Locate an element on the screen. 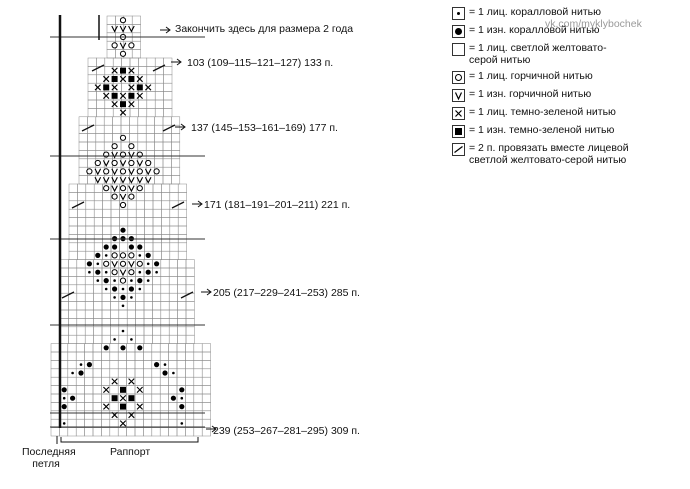 The height and width of the screenshot is (489, 690). arrow-icon is located at coordinates (206, 292).